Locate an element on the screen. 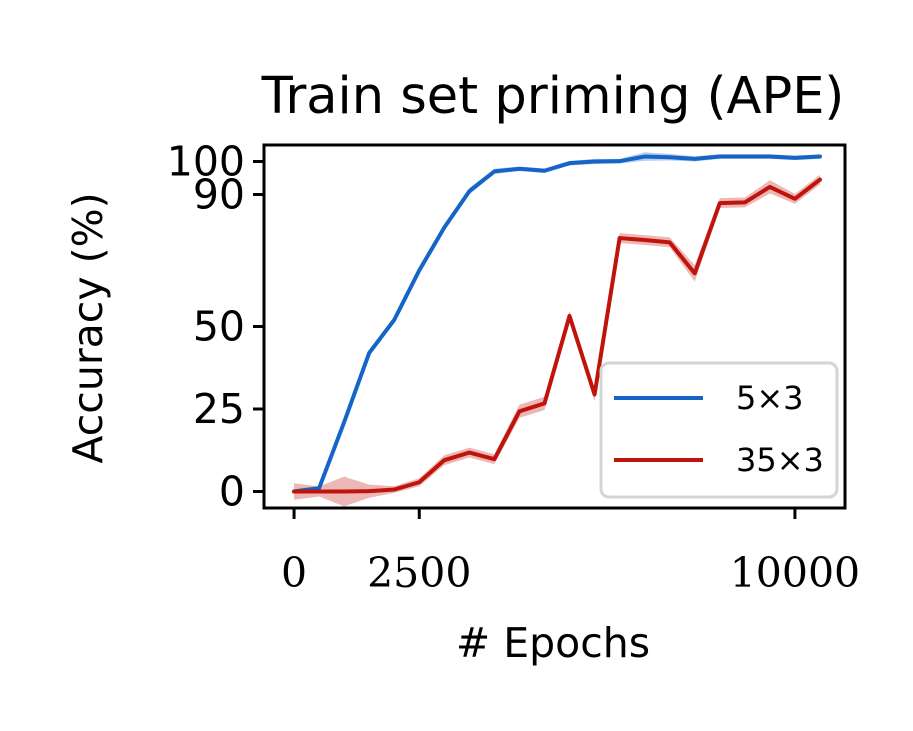 Image resolution: width=913 pixels, height=731 pixels. x-tick-label: 2500 is located at coordinates (419, 573).